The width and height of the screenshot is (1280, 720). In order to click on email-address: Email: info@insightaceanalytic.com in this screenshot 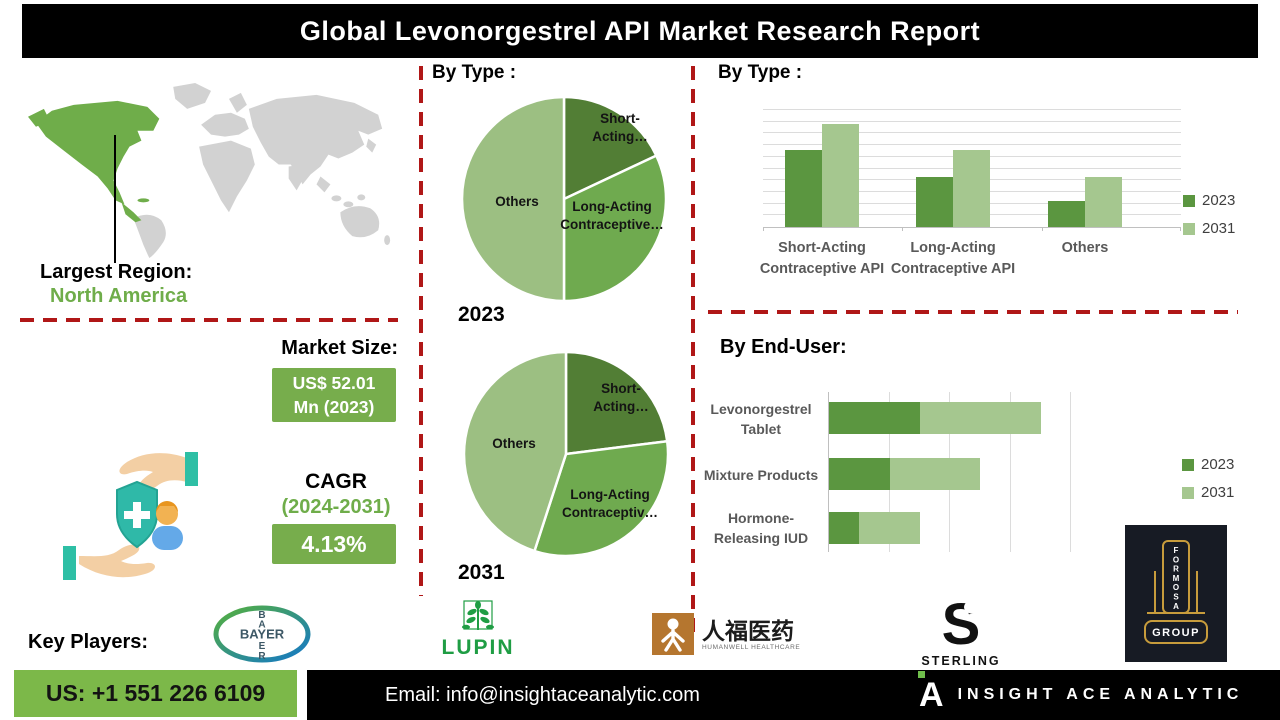, I will do `click(542, 694)`.